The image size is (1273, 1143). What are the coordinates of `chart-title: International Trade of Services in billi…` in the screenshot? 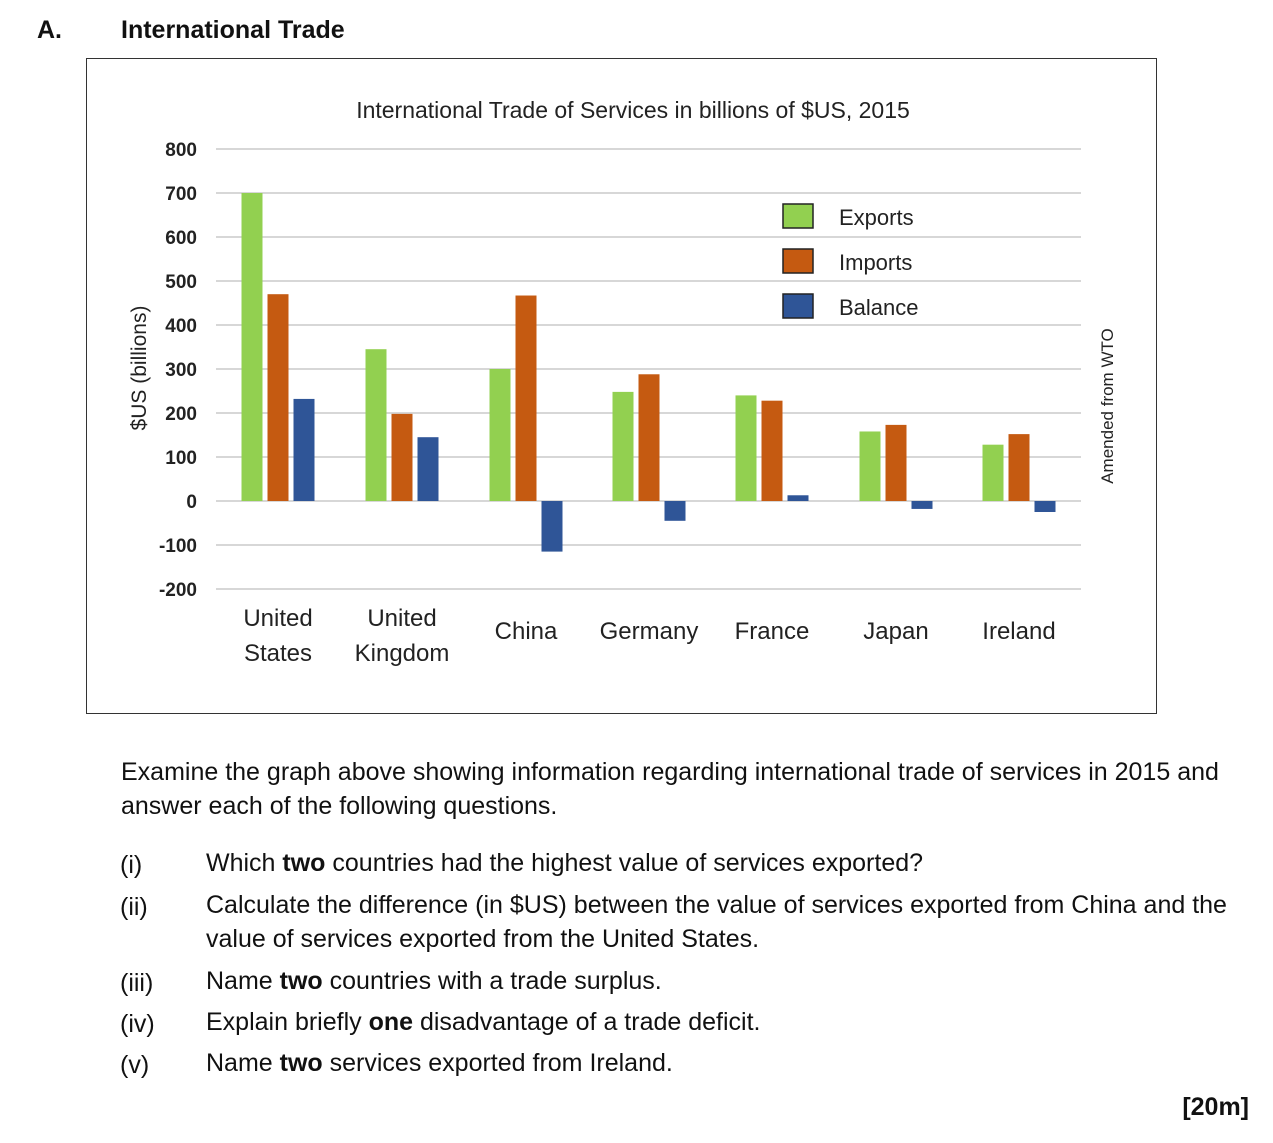 It's located at (633, 110).